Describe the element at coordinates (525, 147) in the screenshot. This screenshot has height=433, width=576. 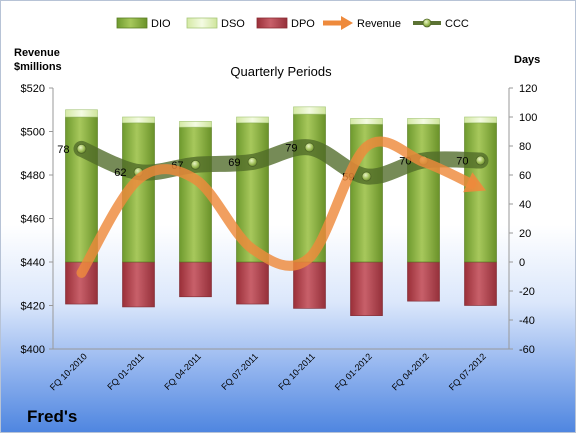
I see `right-axis-tick-label: 80` at that location.